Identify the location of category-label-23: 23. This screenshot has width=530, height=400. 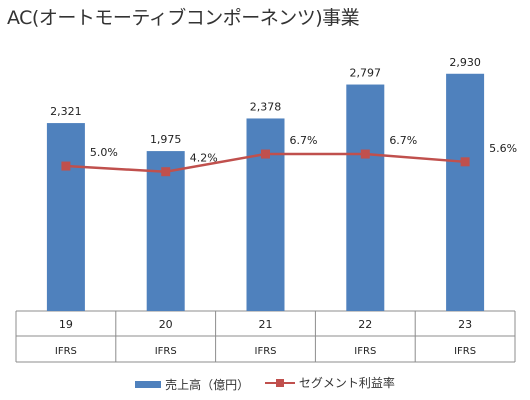
(465, 324).